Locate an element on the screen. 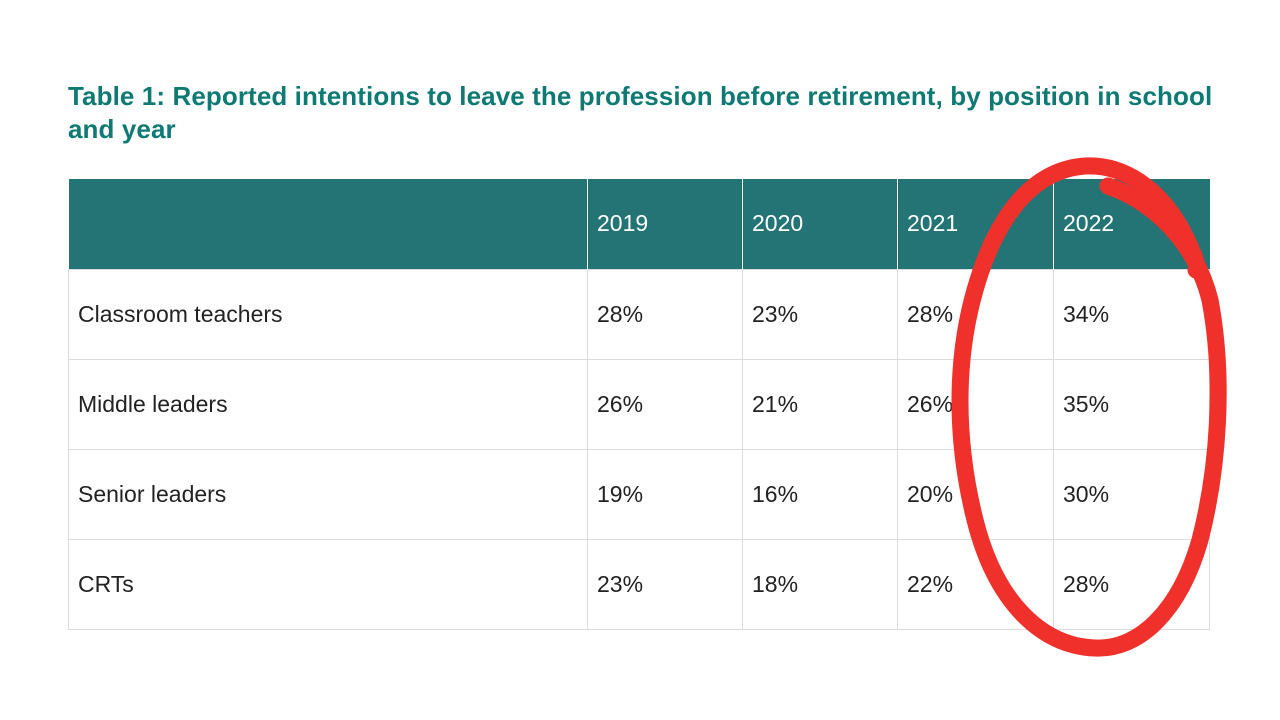 This screenshot has width=1280, height=720. table-cell: 22% is located at coordinates (975, 584).